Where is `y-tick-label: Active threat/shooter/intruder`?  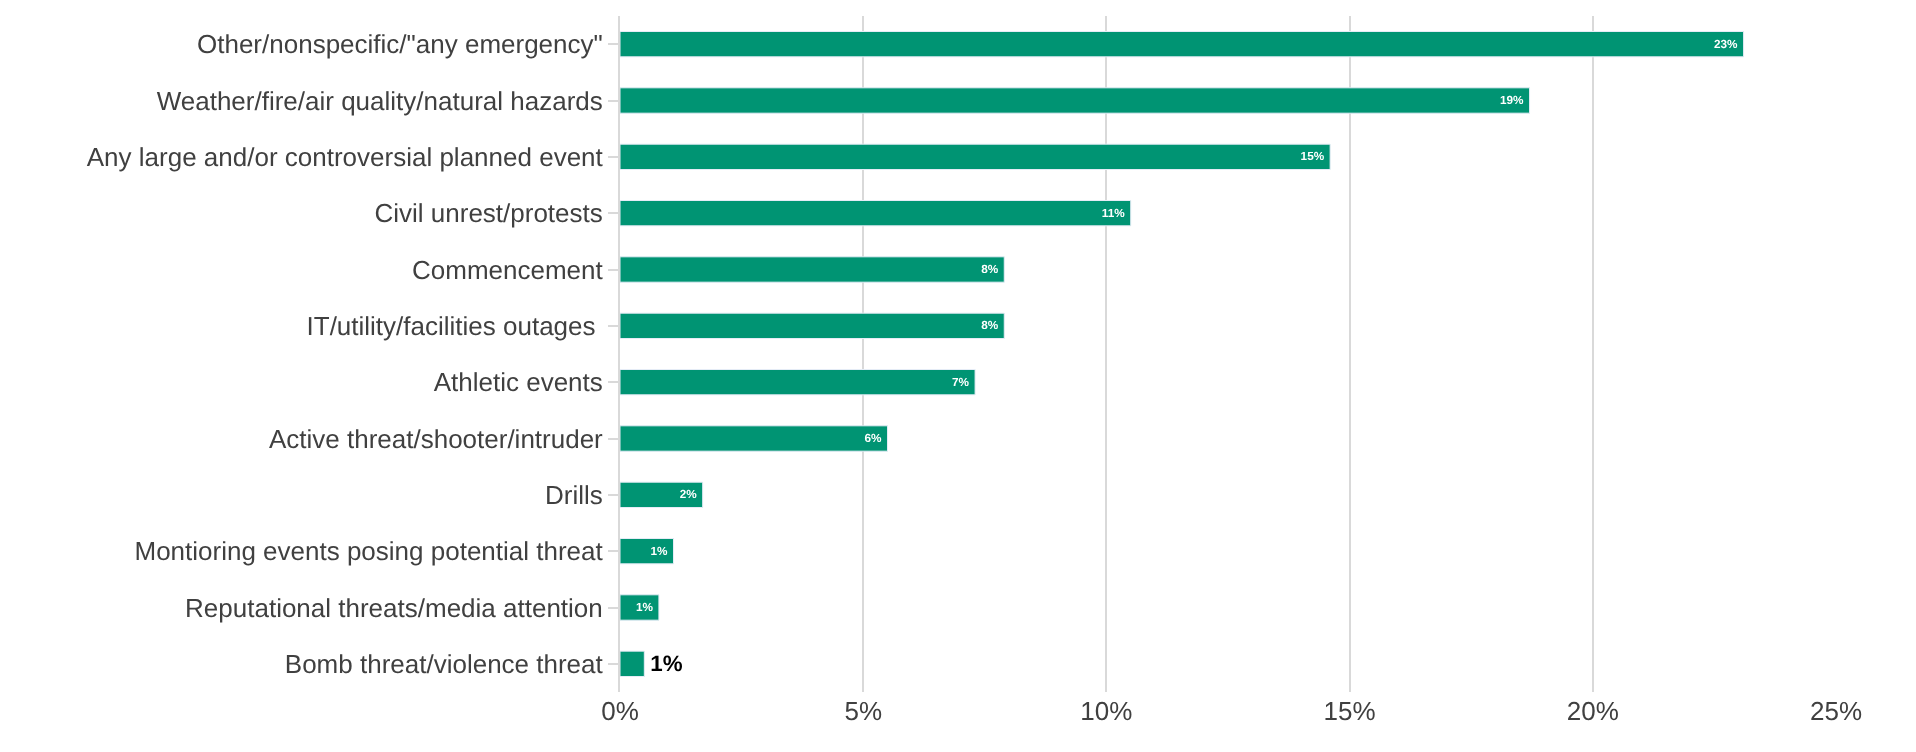 y-tick-label: Active threat/shooter/intruder is located at coordinates (436, 438).